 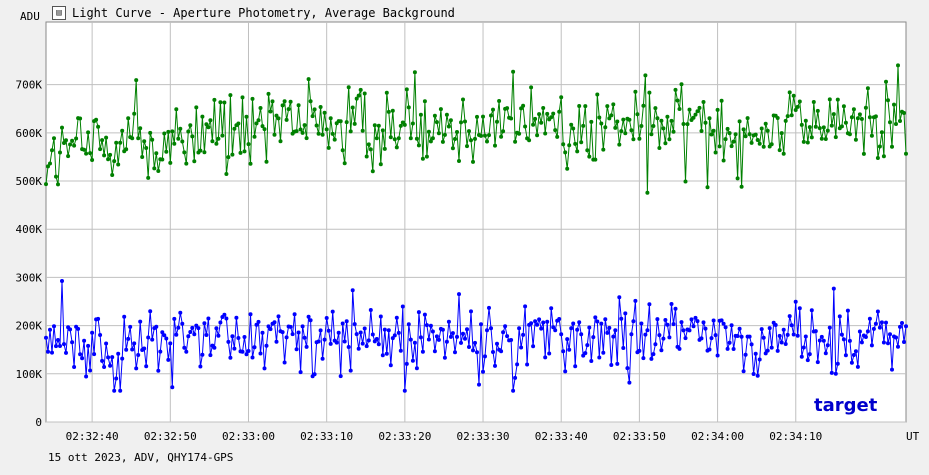 What do you see at coordinates (561, 436) in the screenshot?
I see `x-tick-label: 02:33:40` at bounding box center [561, 436].